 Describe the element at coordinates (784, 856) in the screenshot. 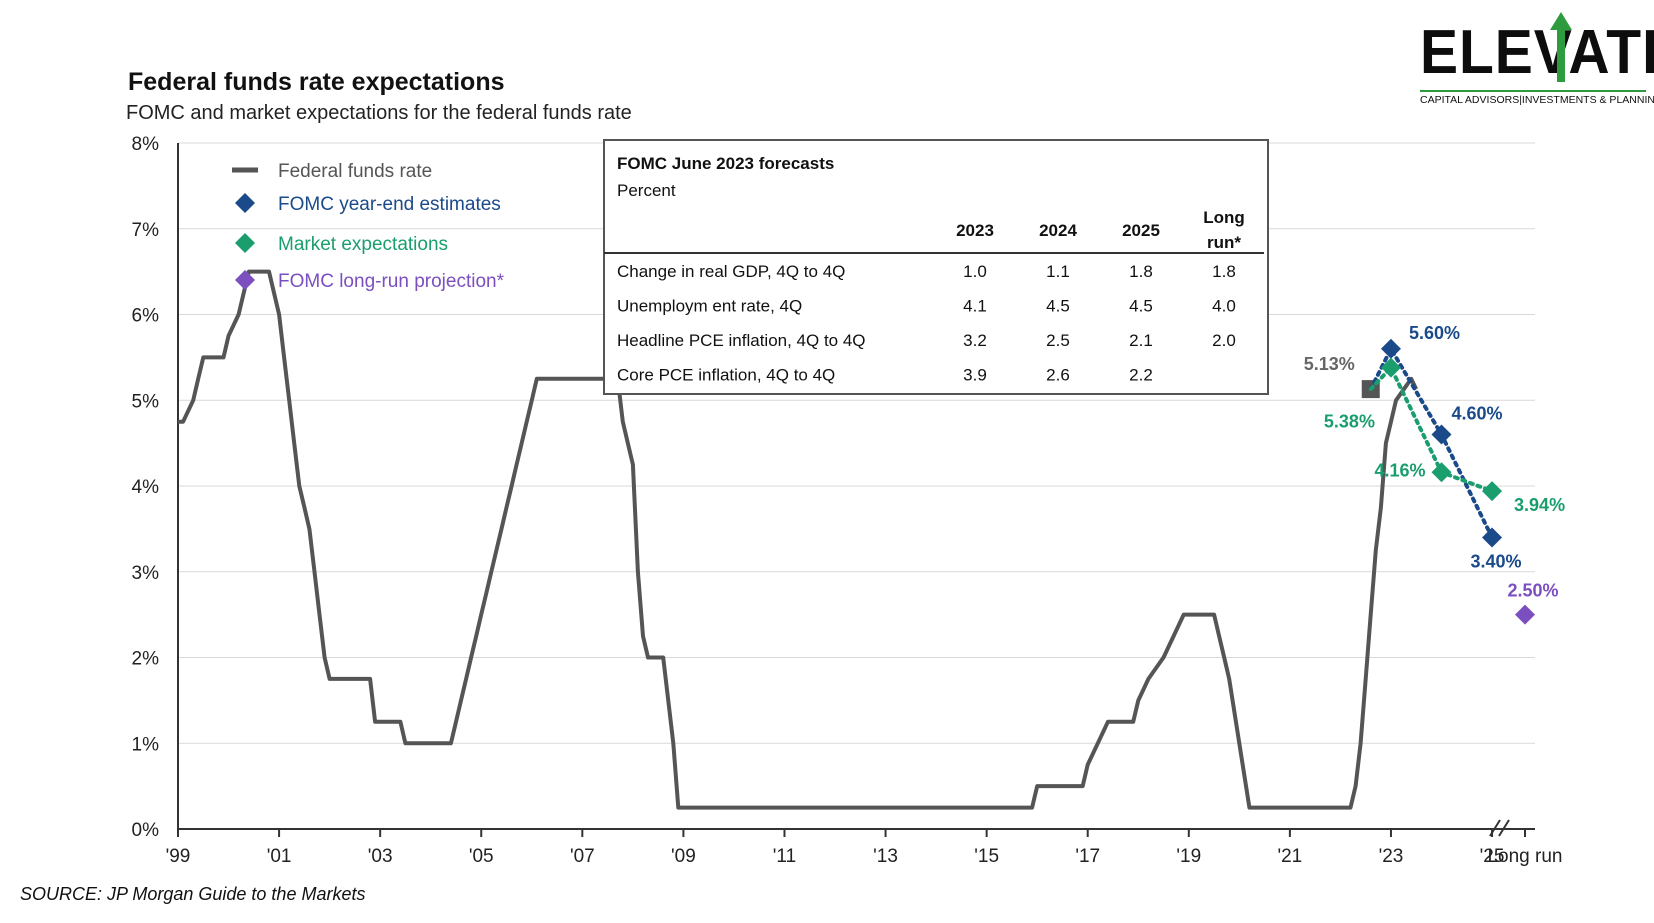

I see `x-tick-label: '11` at that location.